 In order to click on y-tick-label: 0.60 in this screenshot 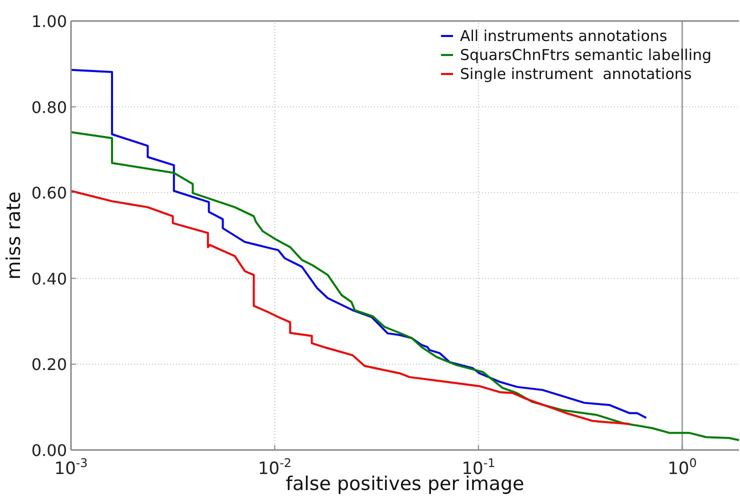, I will do `click(49, 193)`.